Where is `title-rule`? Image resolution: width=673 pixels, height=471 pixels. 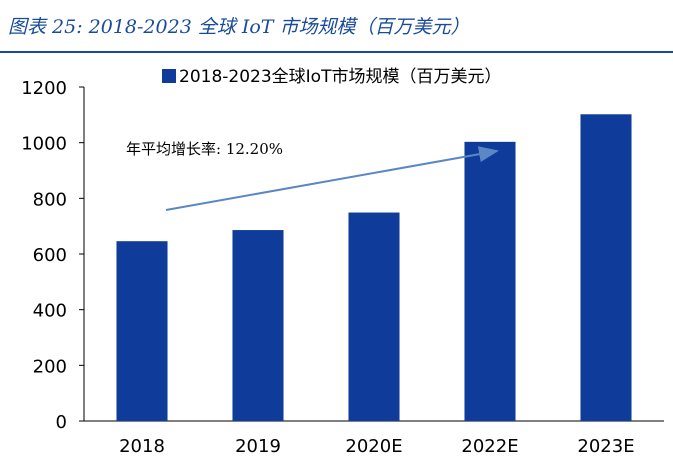 title-rule is located at coordinates (336, 52).